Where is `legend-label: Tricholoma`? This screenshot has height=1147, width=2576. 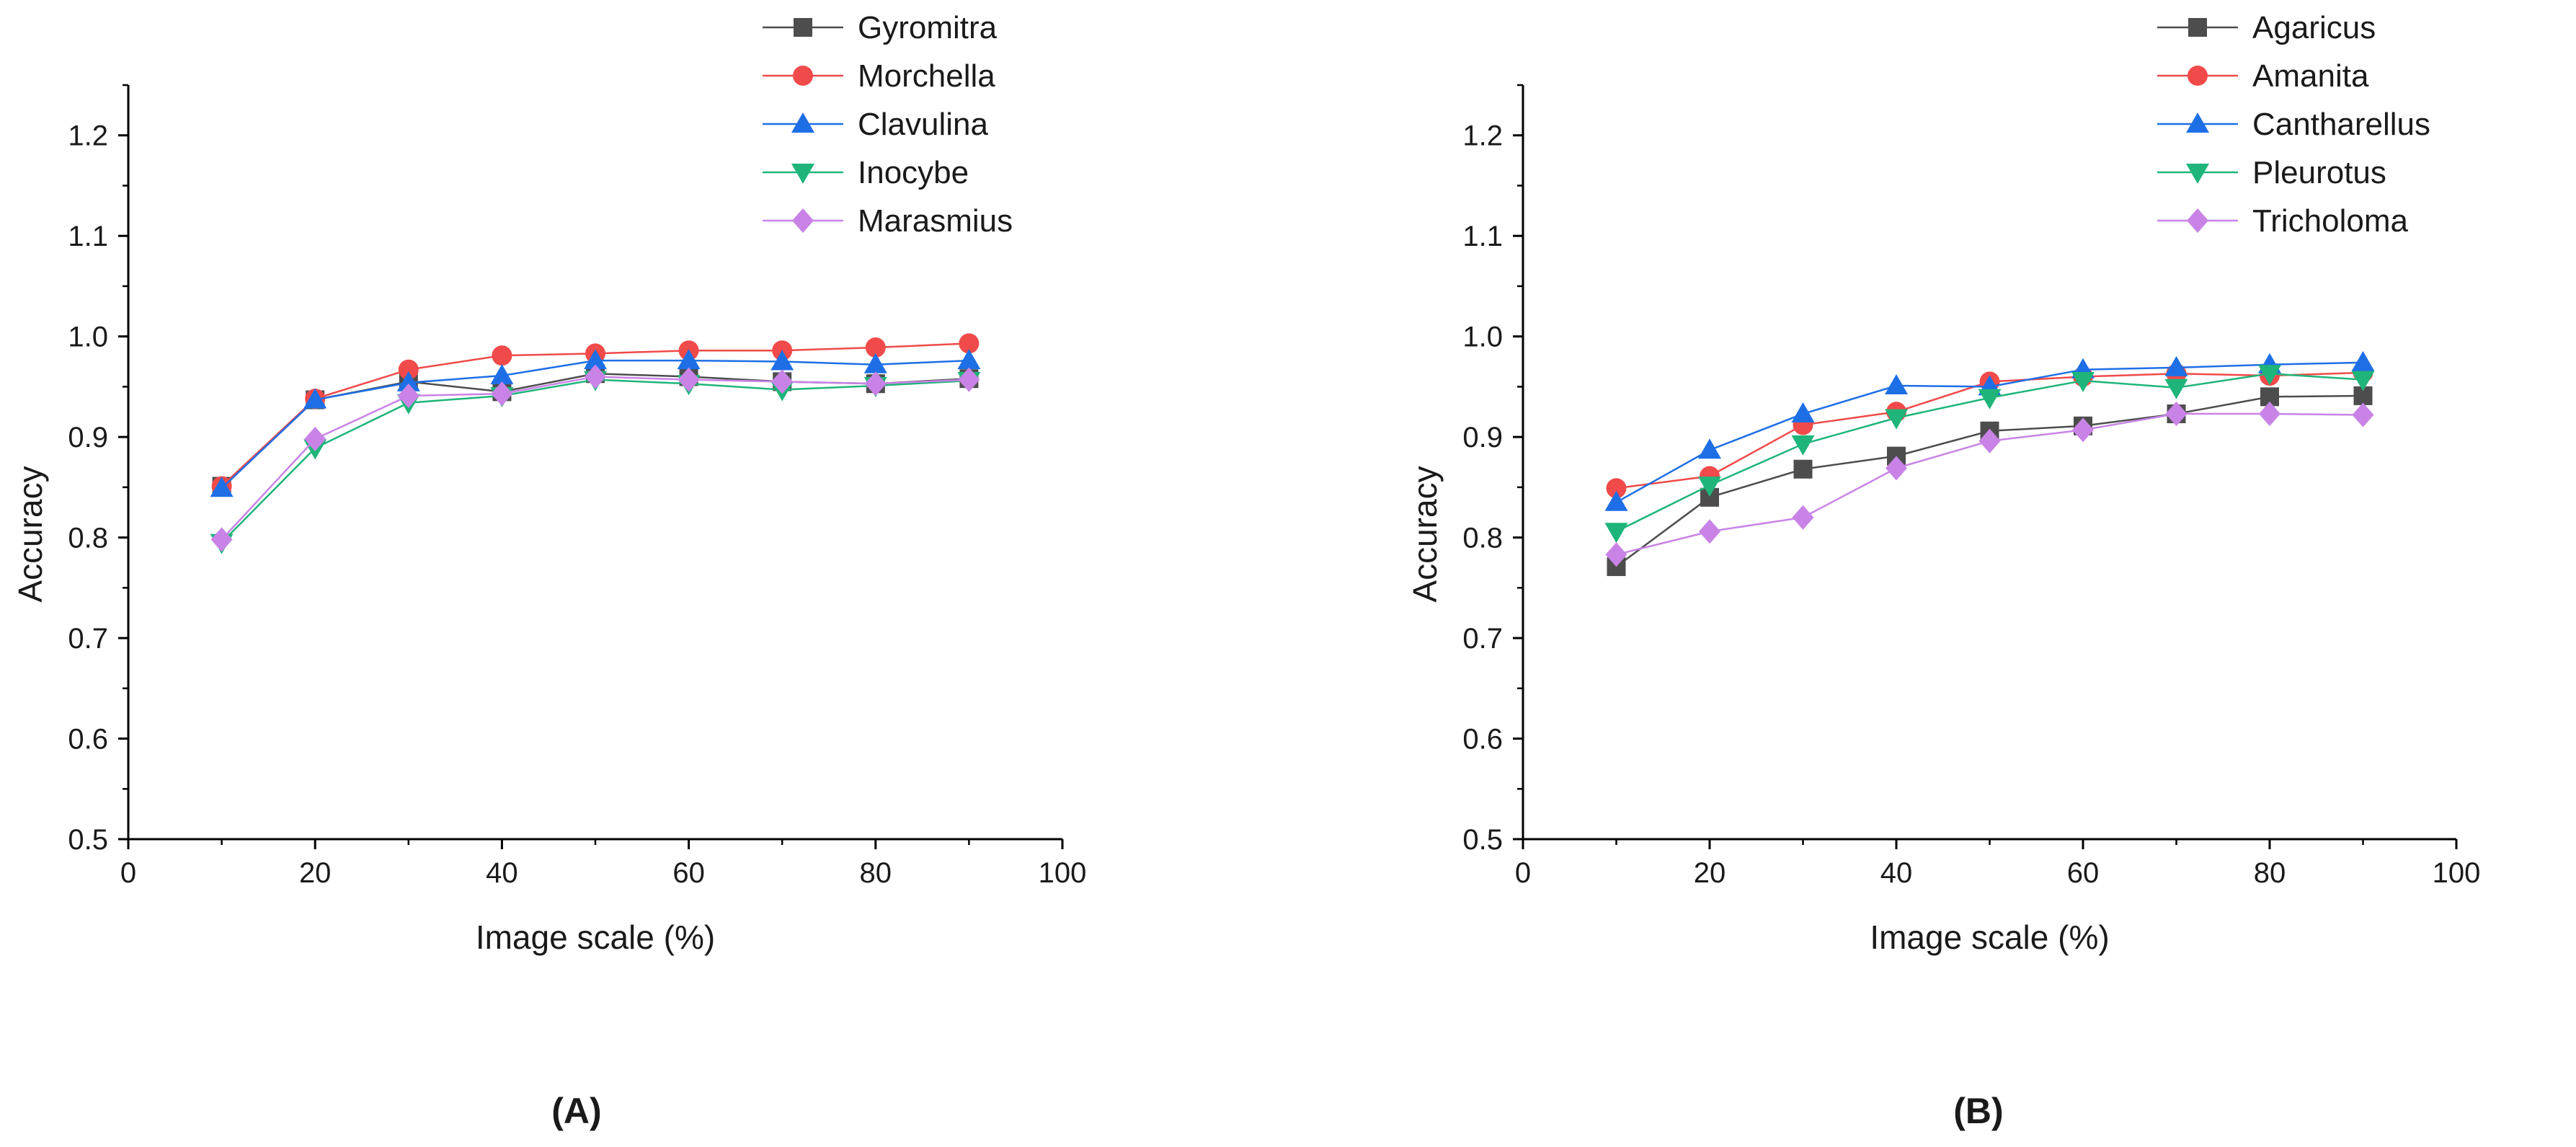
legend-label: Tricholoma is located at coordinates (2330, 221).